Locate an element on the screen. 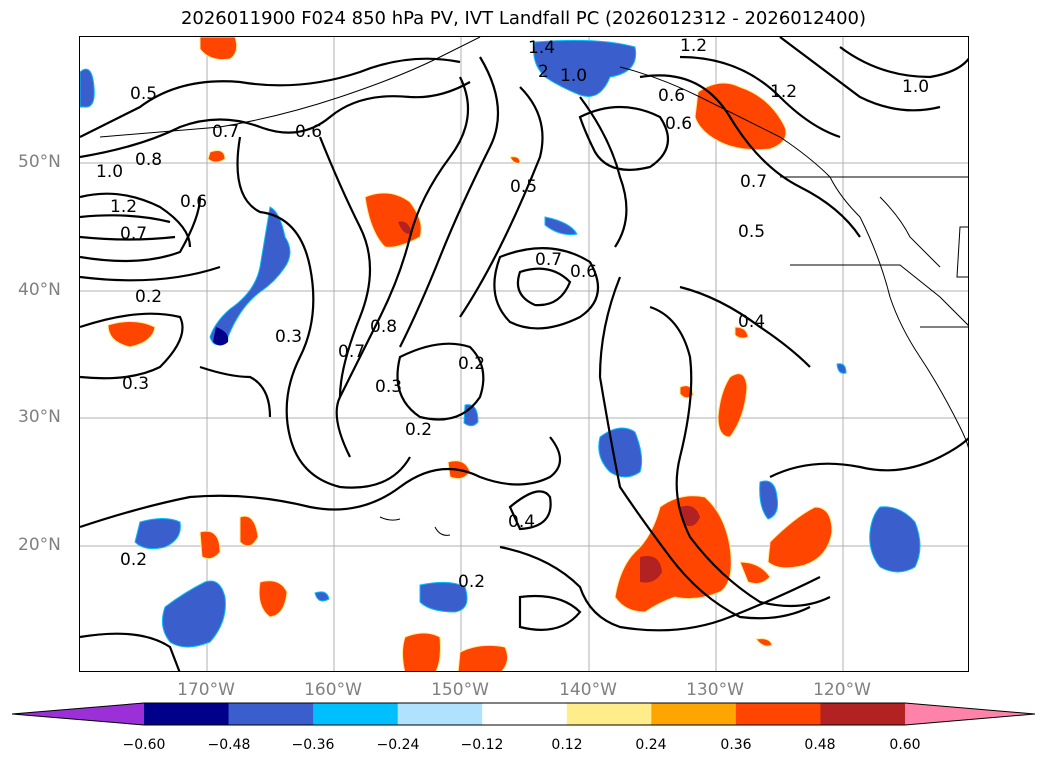 The width and height of the screenshot is (1047, 765). lon-label-150w: 150°W is located at coordinates (460, 690).